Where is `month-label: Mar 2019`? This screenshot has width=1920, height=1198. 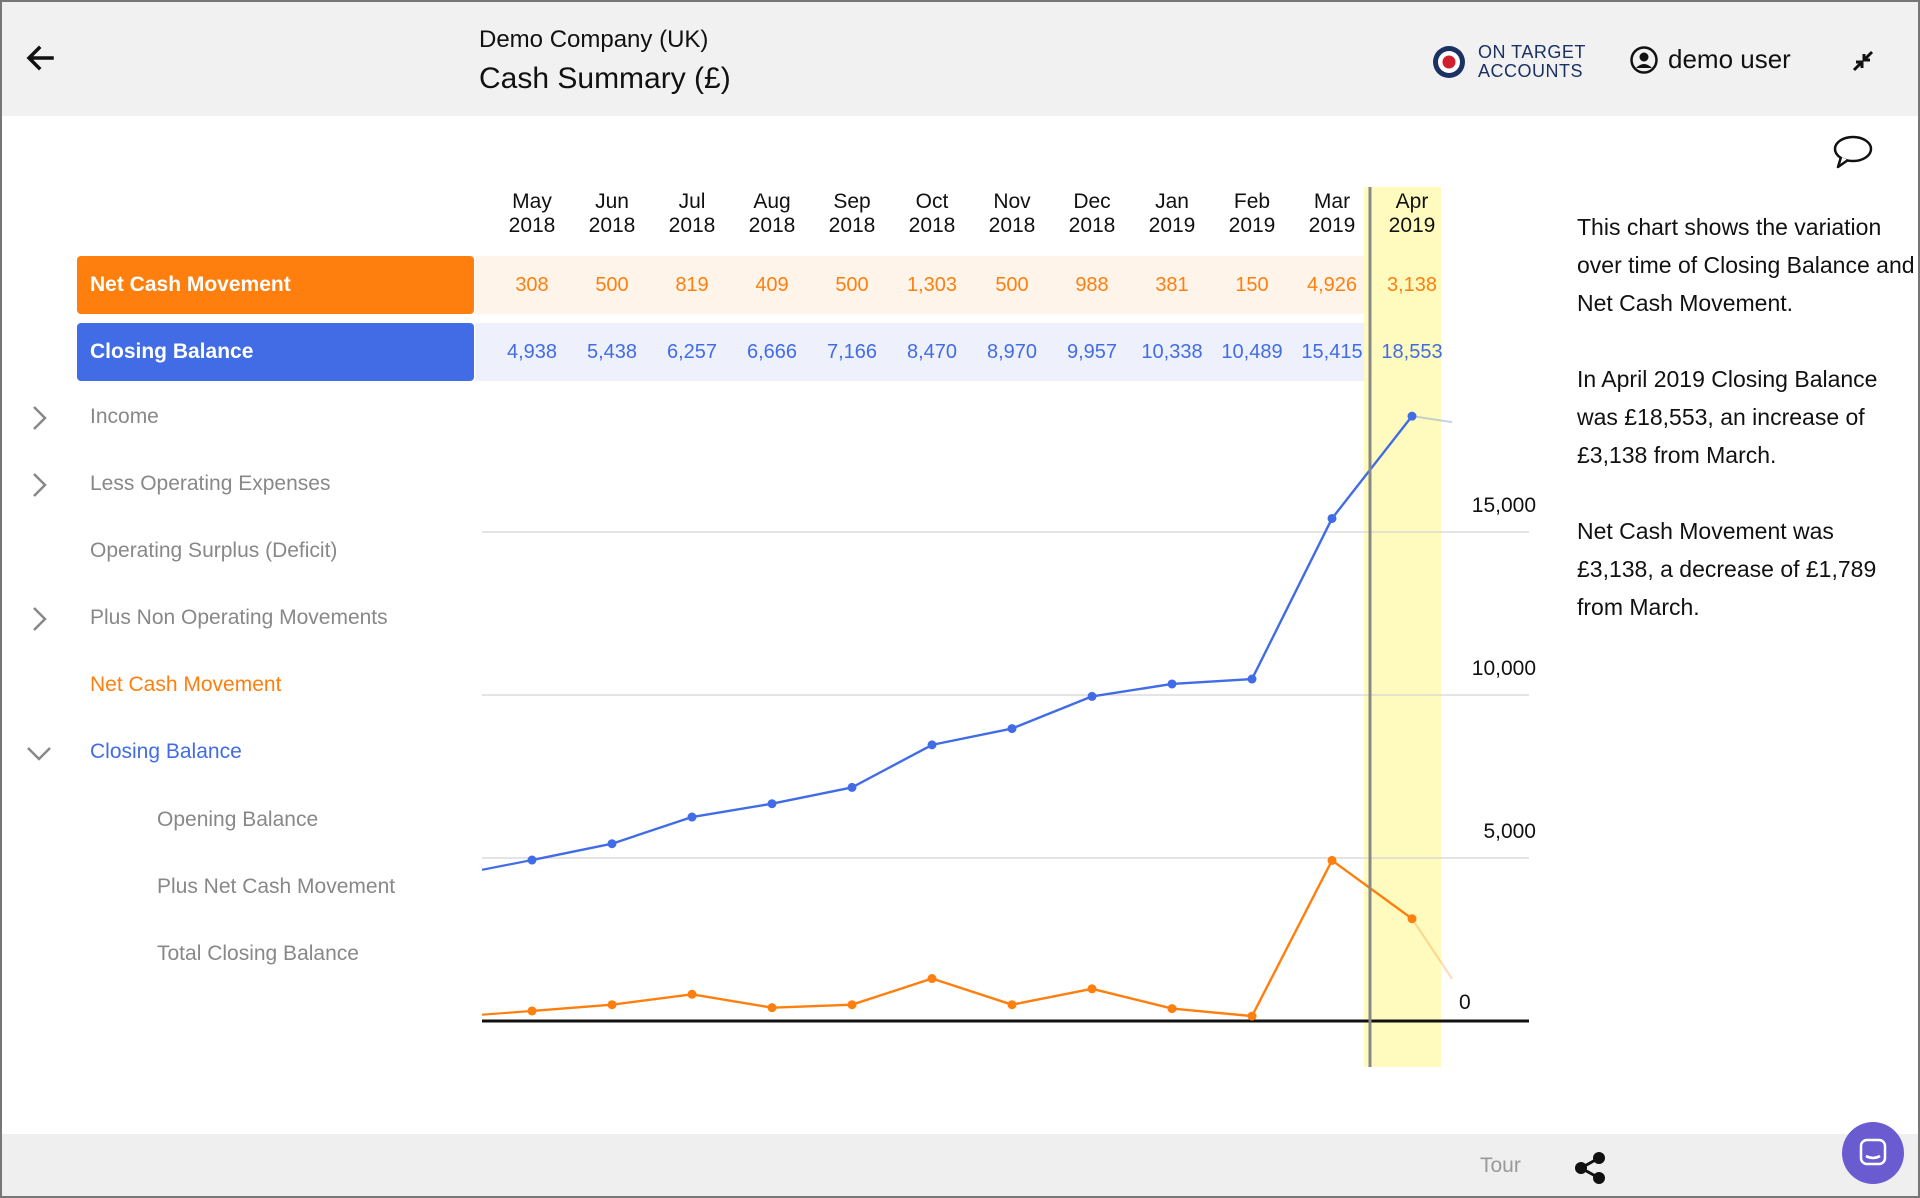 month-label: Mar 2019 is located at coordinates (1332, 213).